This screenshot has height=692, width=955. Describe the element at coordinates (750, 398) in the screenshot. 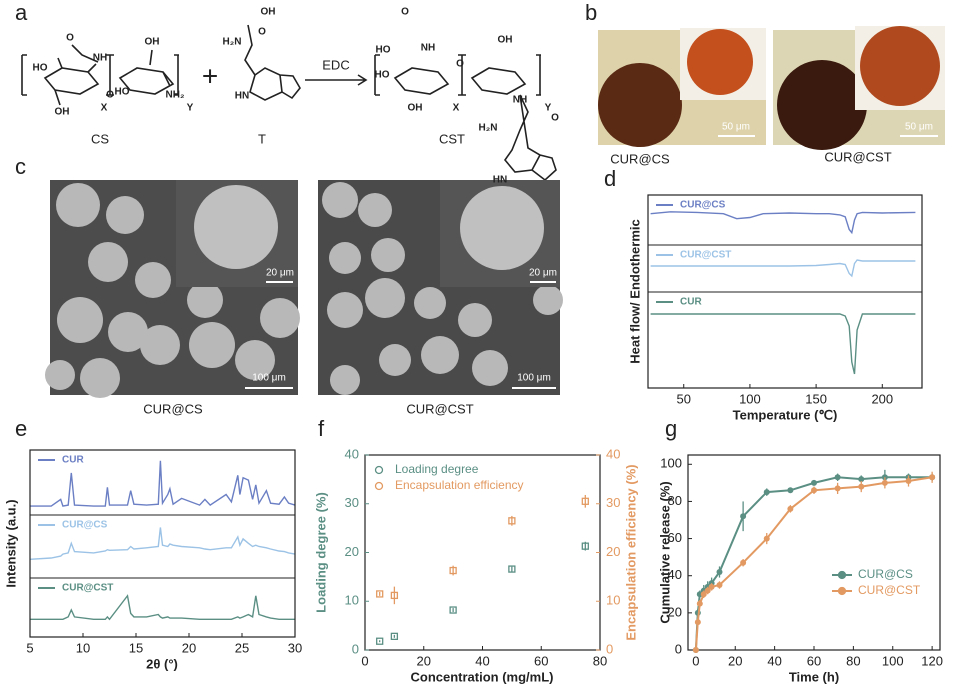

I see `x-tick-label: 100` at that location.